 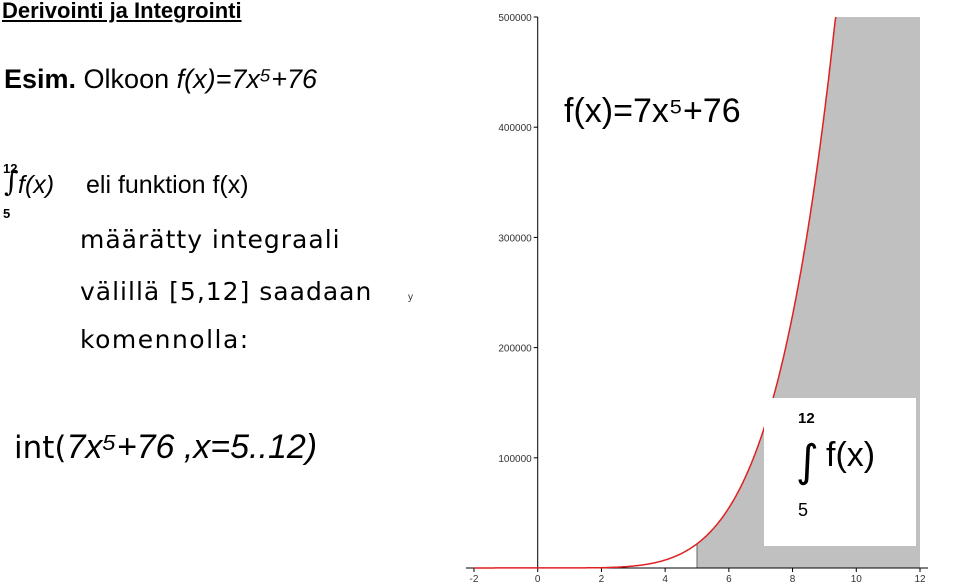 What do you see at coordinates (167, 185) in the screenshot?
I see `description-line-1: eli funktion f(x)` at bounding box center [167, 185].